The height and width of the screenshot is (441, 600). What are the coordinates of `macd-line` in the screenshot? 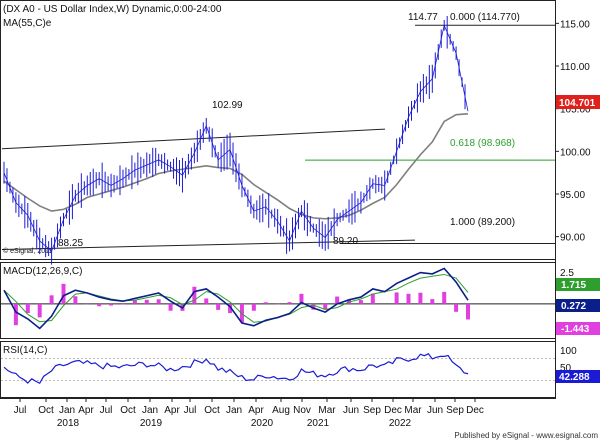 It's located at (236, 298).